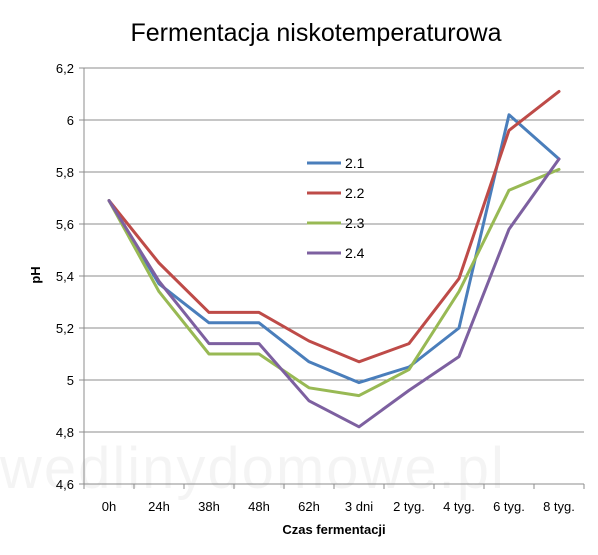 This screenshot has width=598, height=555. Describe the element at coordinates (355, 223) in the screenshot. I see `legend-label: 2.3` at that location.